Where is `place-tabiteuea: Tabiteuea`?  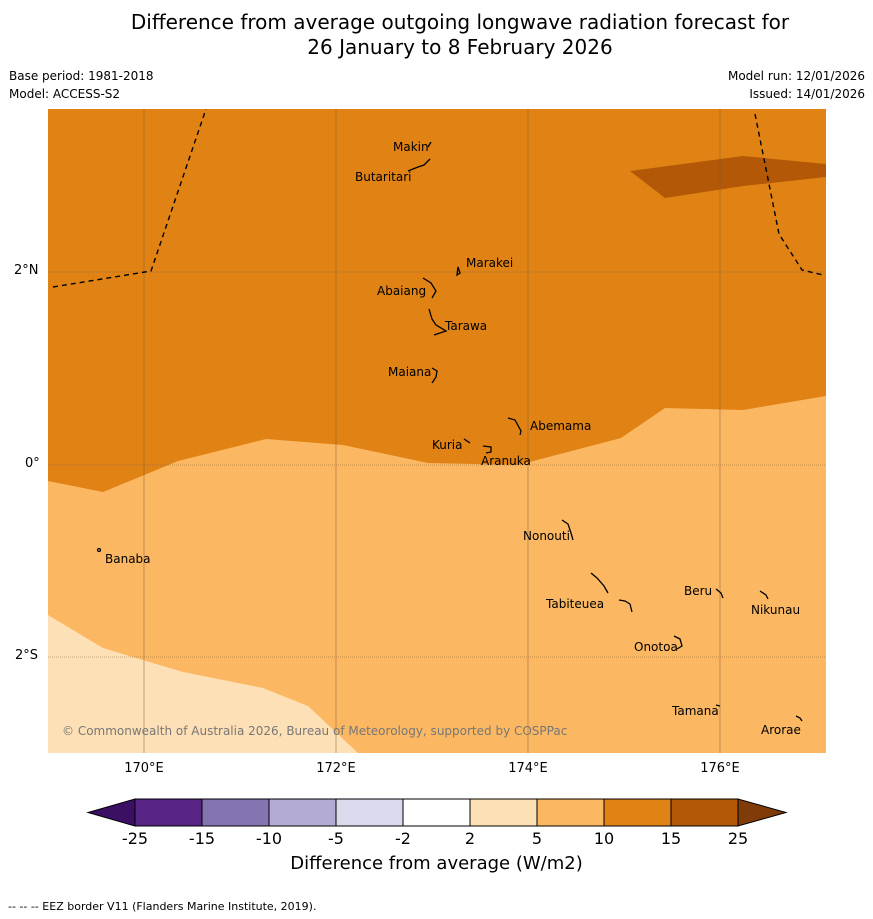
place-tabiteuea: Tabiteuea is located at coordinates (574, 604).